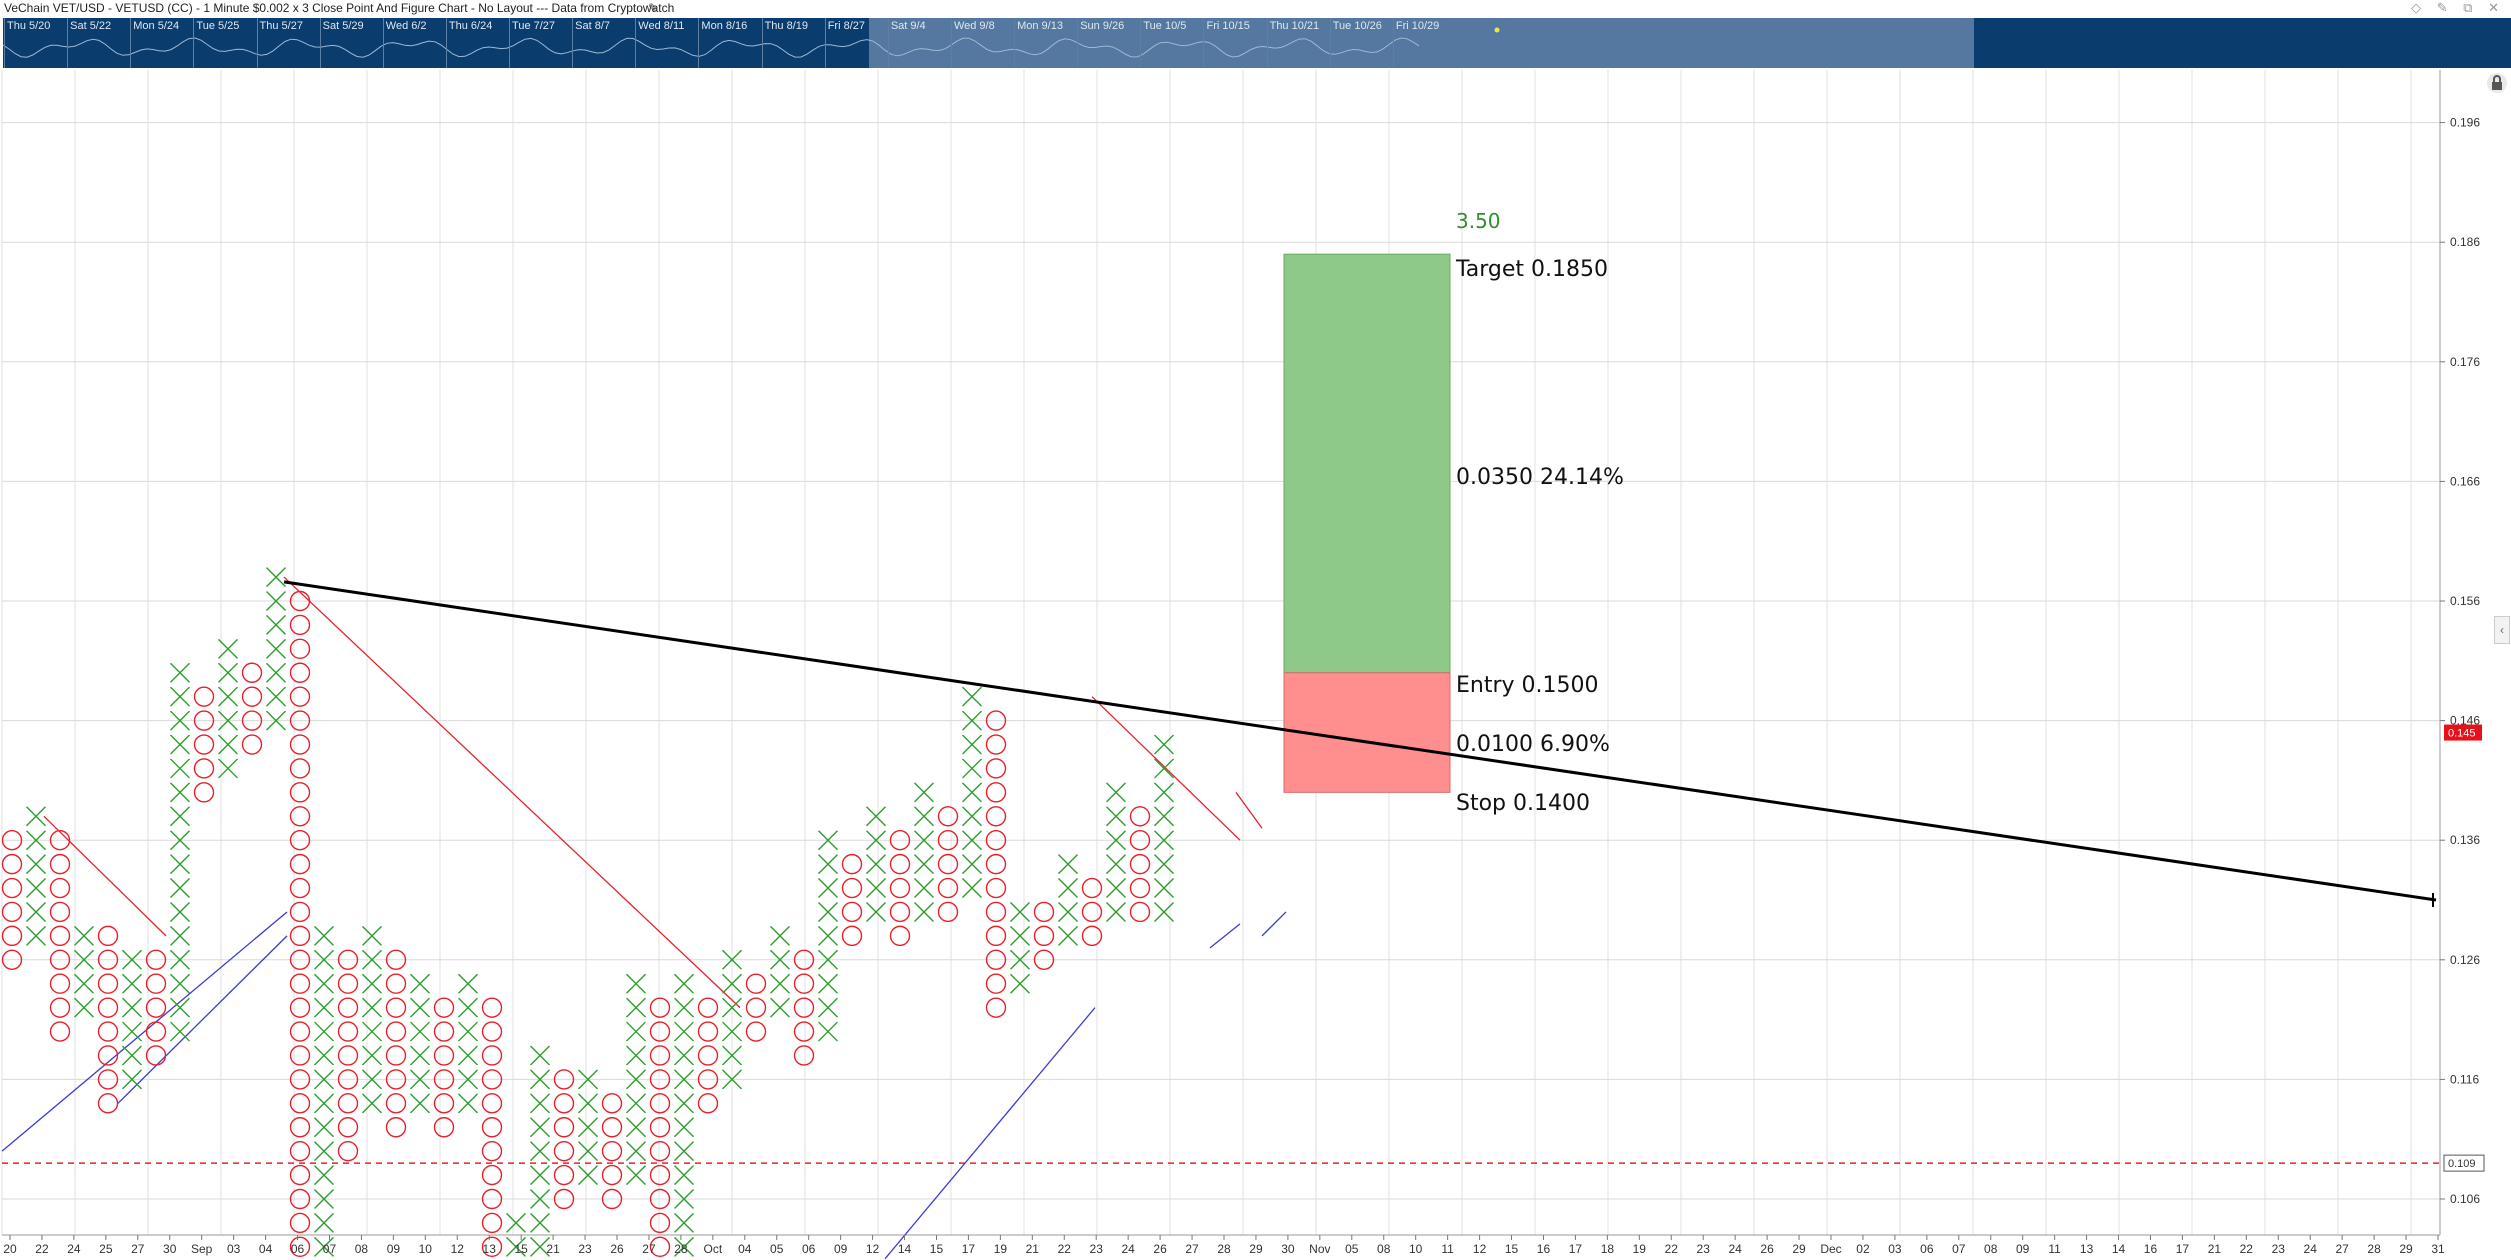  I want to click on lock-icon, so click(2497, 83).